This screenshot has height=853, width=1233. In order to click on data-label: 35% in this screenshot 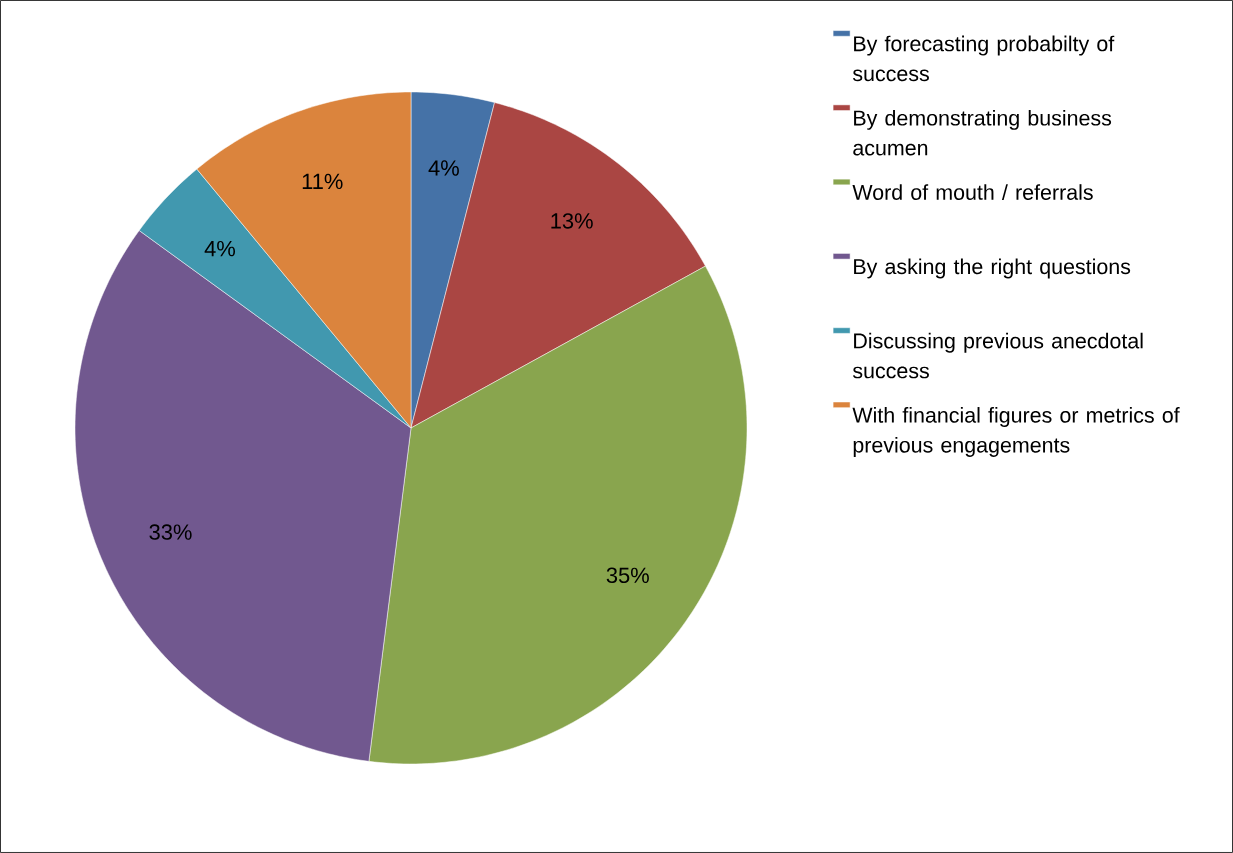, I will do `click(627, 575)`.